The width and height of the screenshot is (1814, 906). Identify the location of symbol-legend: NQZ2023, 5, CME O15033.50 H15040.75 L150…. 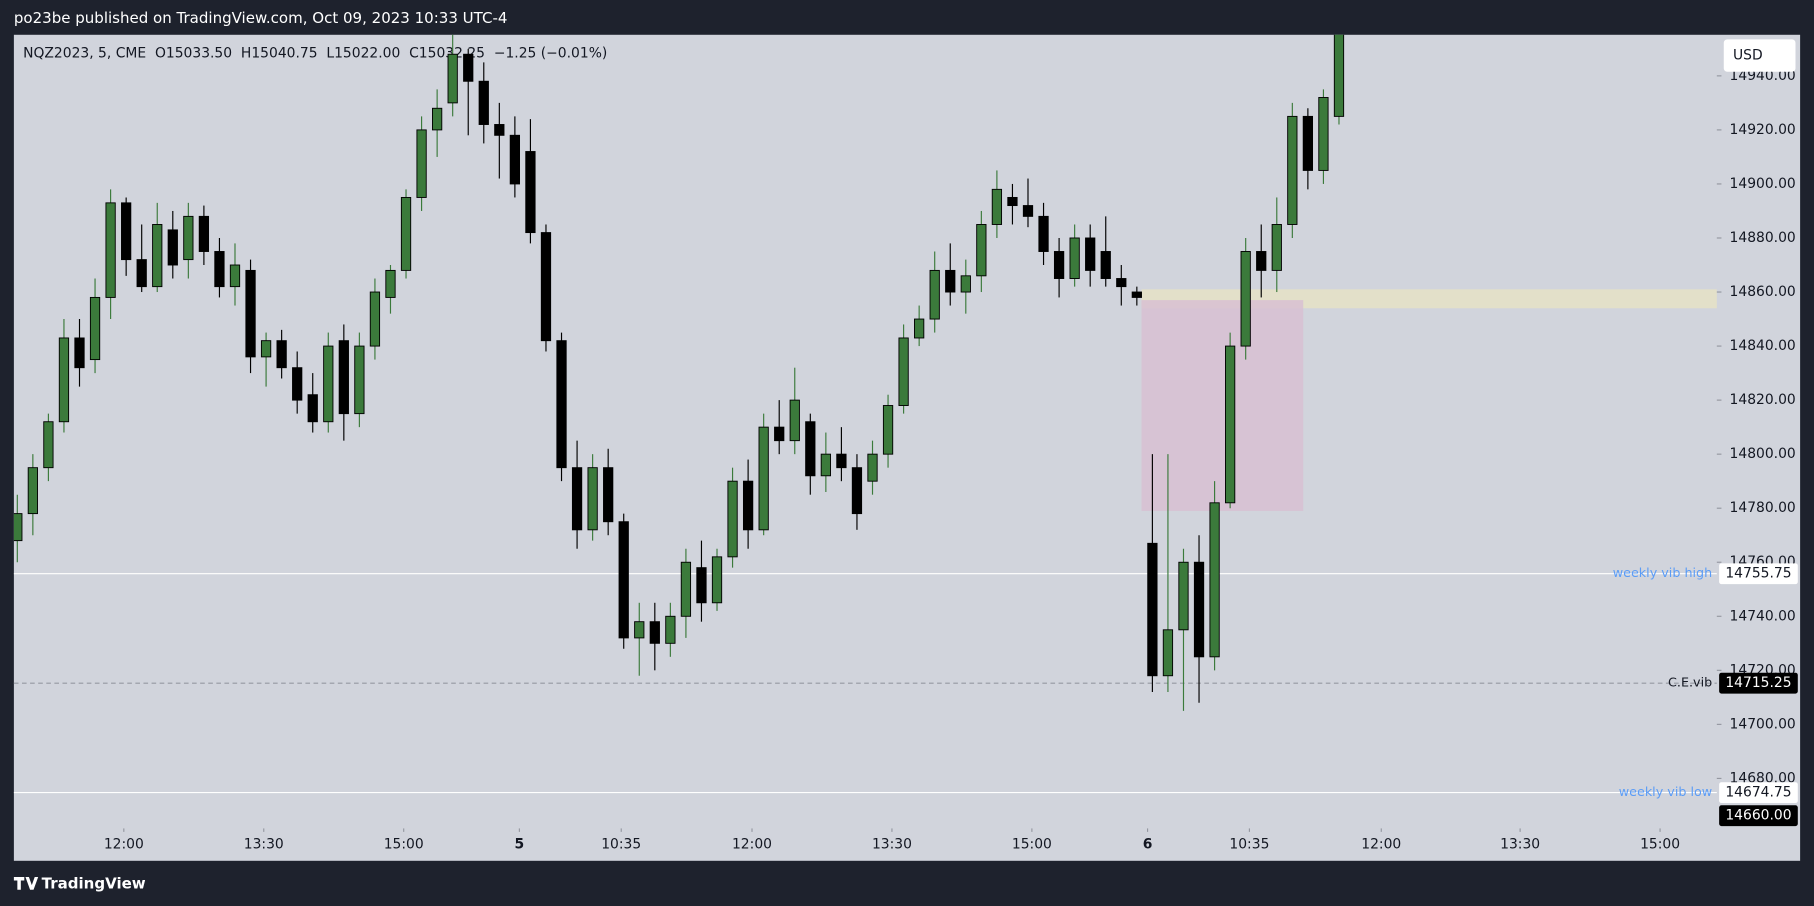
(315, 53).